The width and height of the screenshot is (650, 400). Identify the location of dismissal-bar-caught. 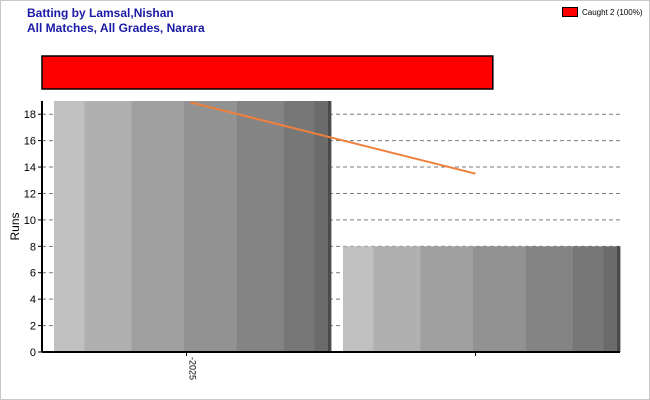
(267, 72).